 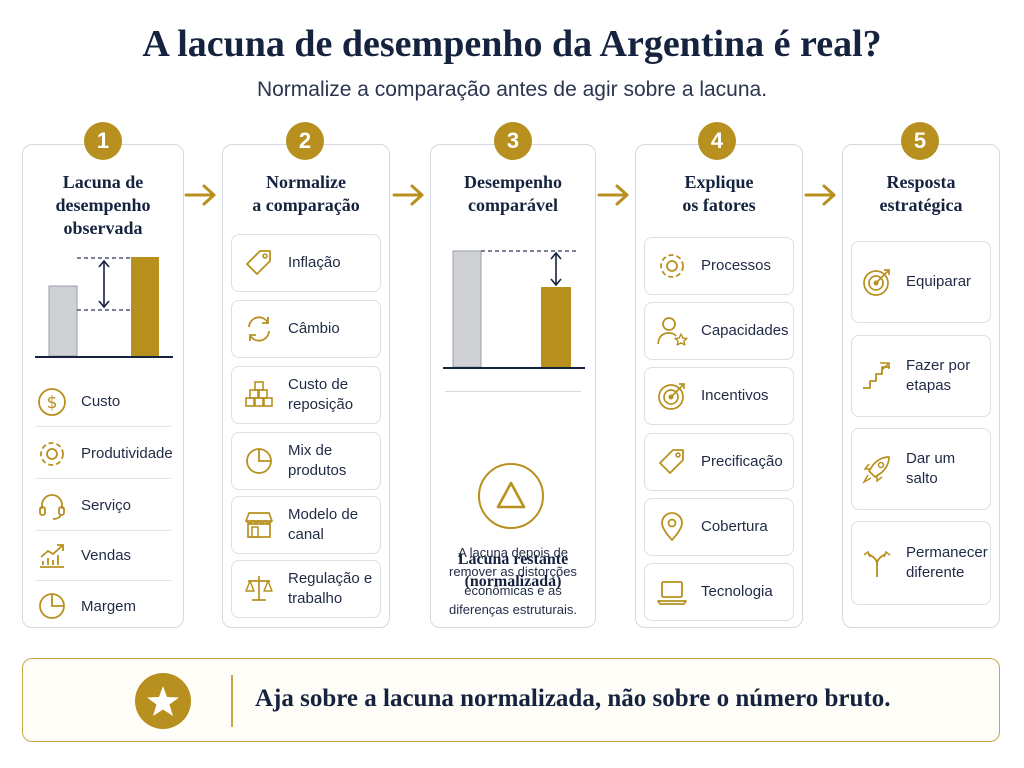 What do you see at coordinates (719, 193) in the screenshot?
I see `column-title: Explique os fatores` at bounding box center [719, 193].